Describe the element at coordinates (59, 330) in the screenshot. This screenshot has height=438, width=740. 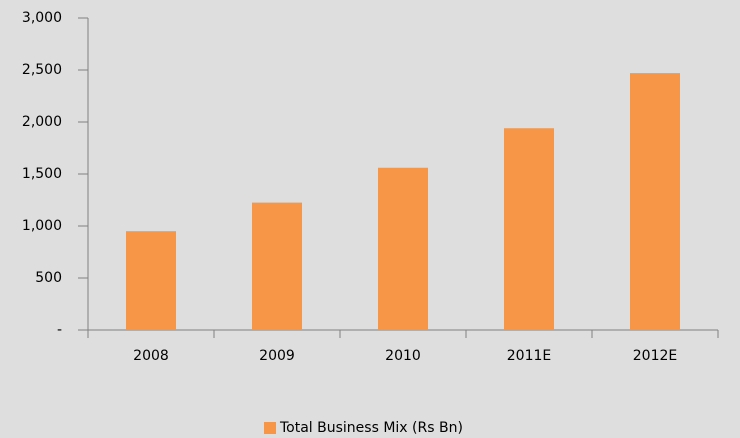
I see `y-tick-label: -` at that location.